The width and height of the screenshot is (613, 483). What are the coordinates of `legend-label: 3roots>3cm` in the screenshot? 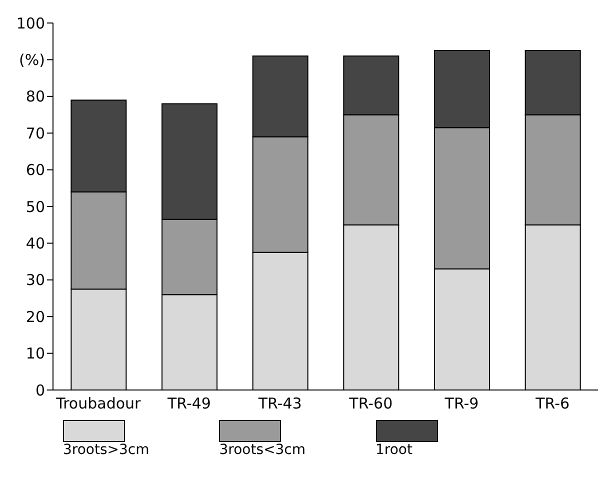 It's located at (106, 450).